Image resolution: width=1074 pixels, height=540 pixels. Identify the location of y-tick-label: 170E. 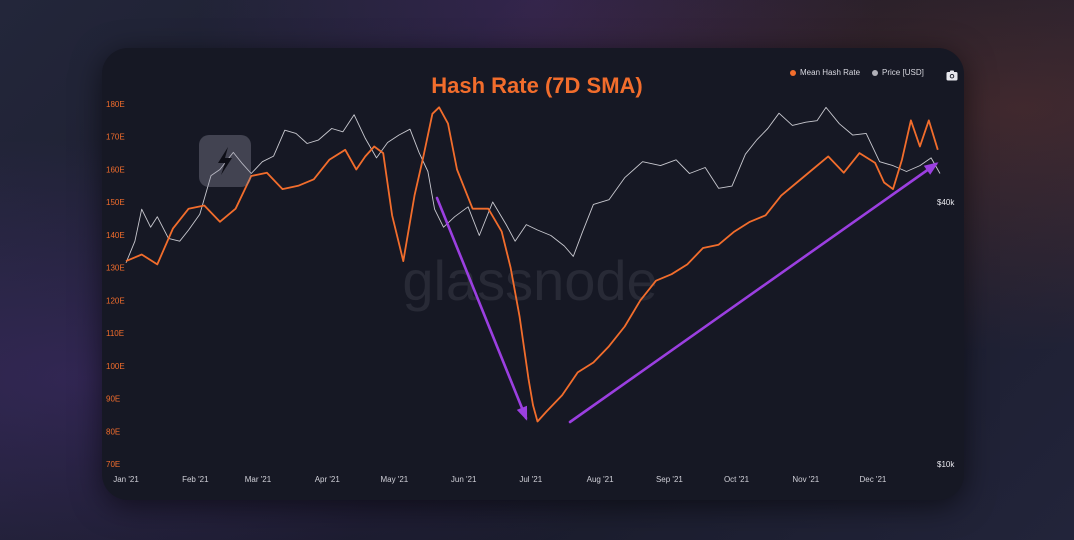
(115, 137).